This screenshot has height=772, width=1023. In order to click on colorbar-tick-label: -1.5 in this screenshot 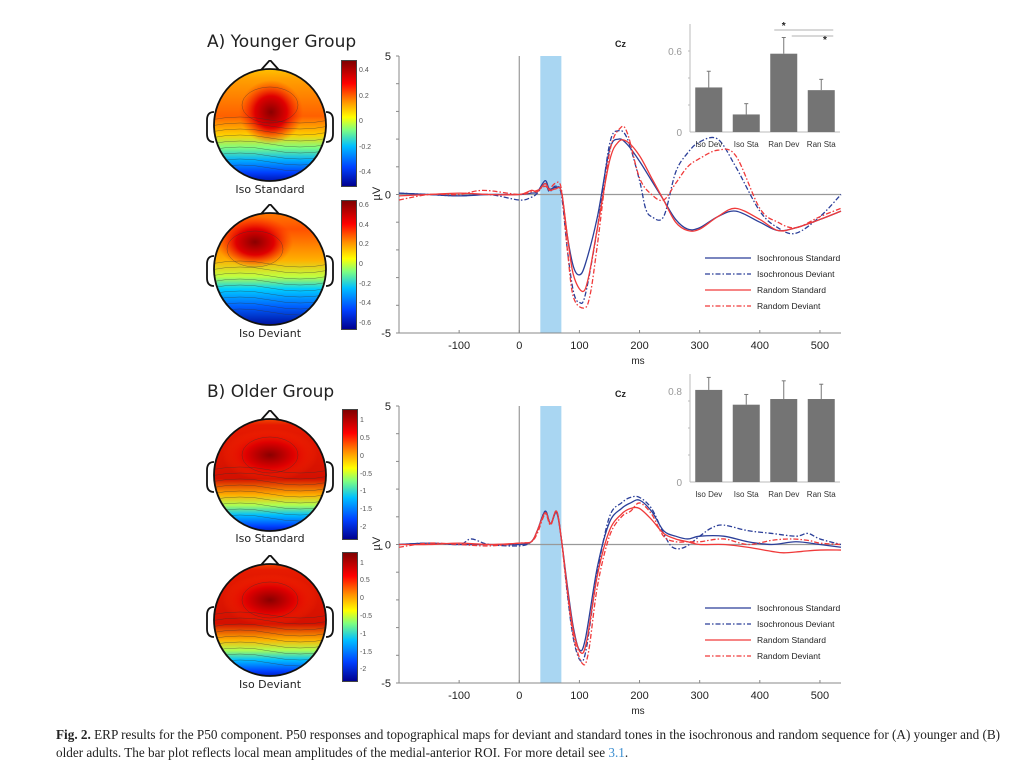, I will do `click(366, 652)`.